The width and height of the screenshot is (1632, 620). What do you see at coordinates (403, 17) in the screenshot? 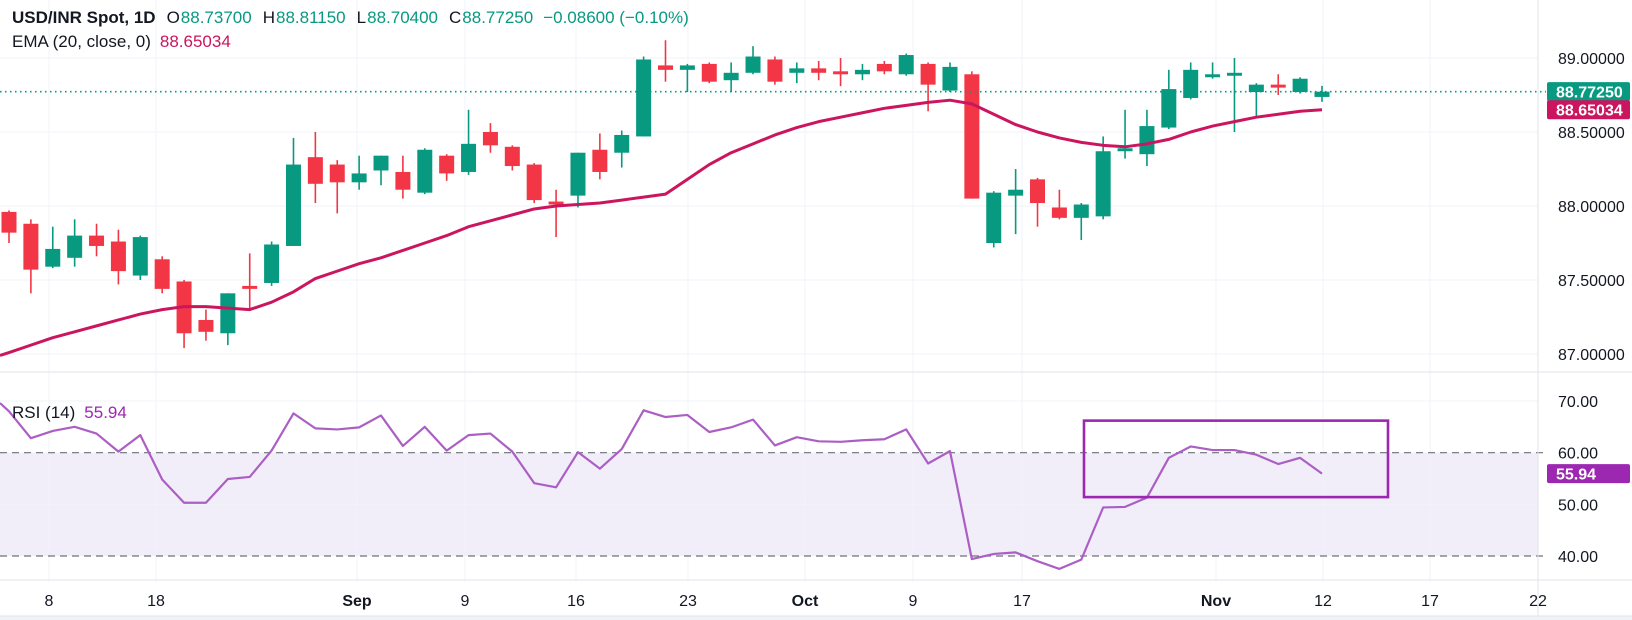
I see `low-value: 88.70400` at bounding box center [403, 17].